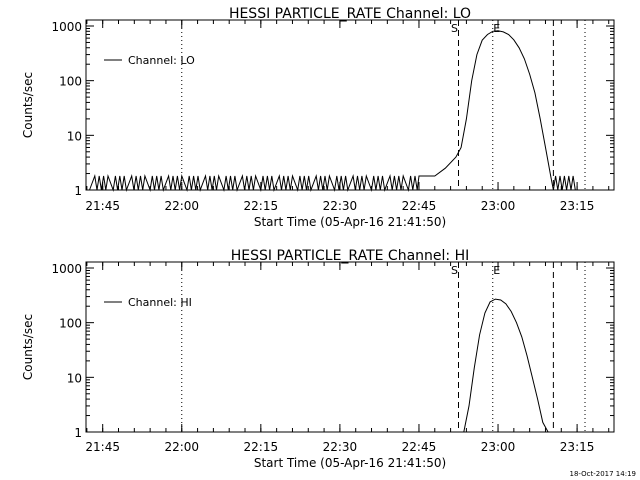 The image size is (640, 480). I want to click on chart-title: HESSI PARTICLE_RATE Channel: LO, so click(350, 14).